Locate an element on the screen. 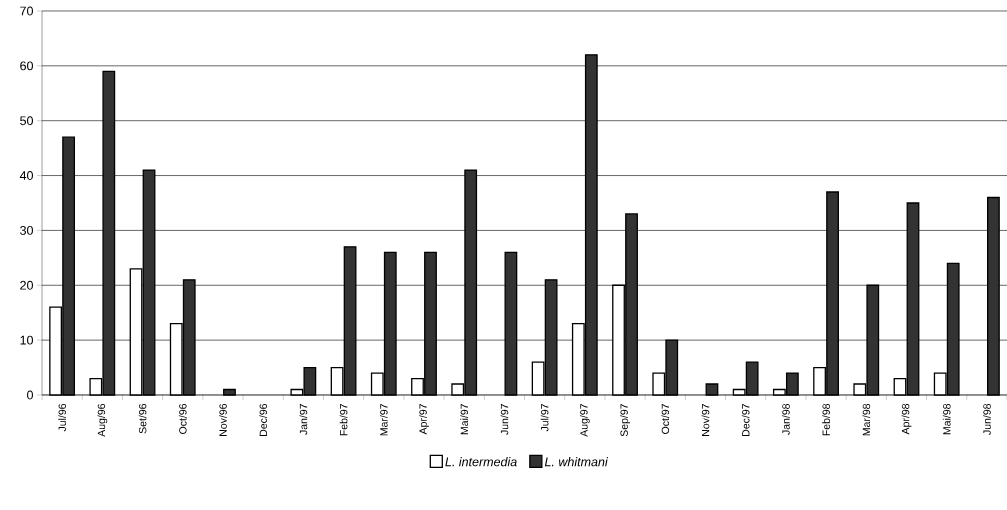 The height and width of the screenshot is (510, 1007). x-tick-label: Mai/98 is located at coordinates (946, 419).